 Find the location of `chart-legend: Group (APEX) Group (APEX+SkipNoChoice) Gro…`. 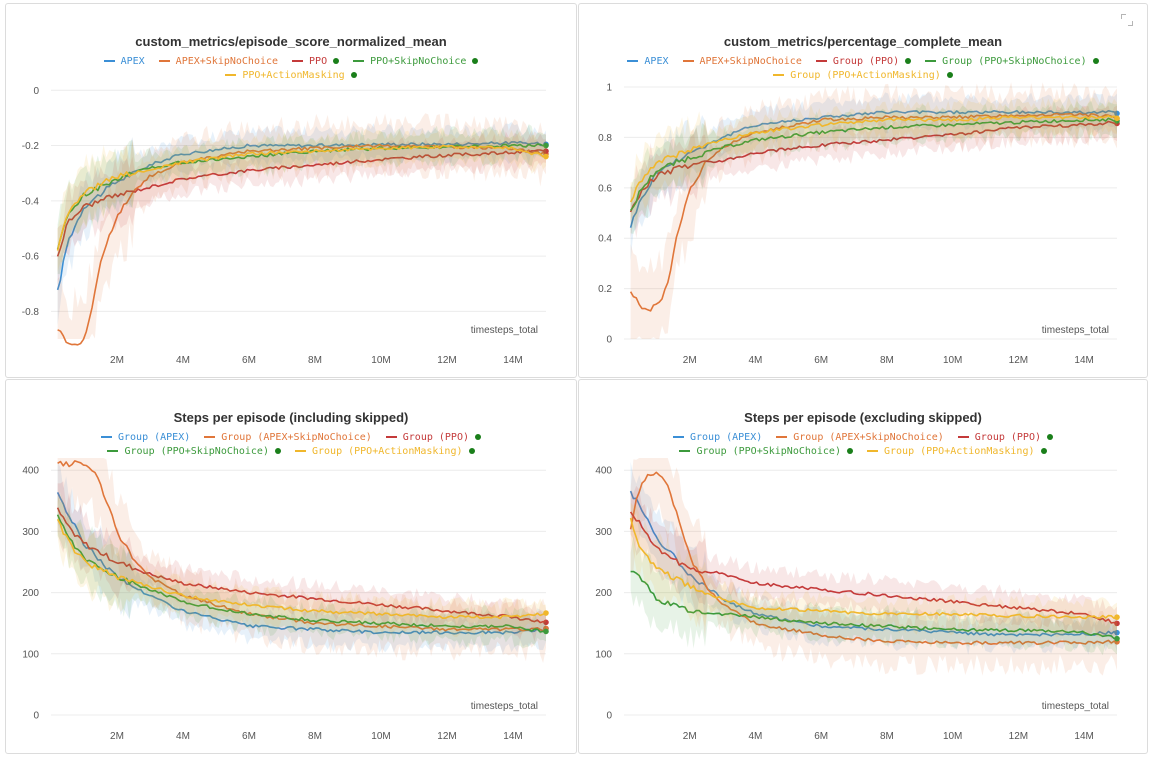

chart-legend: Group (APEX) Group (APEX+SkipNoChoice) Gro… is located at coordinates (291, 445).